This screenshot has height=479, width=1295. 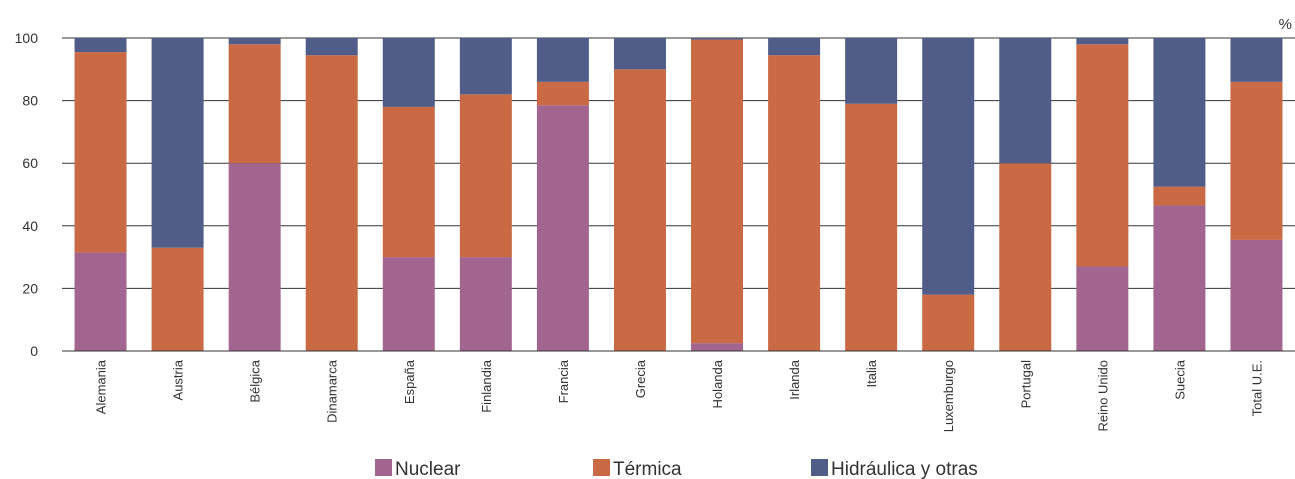 I want to click on y-tick-label: 80, so click(x=30, y=101).